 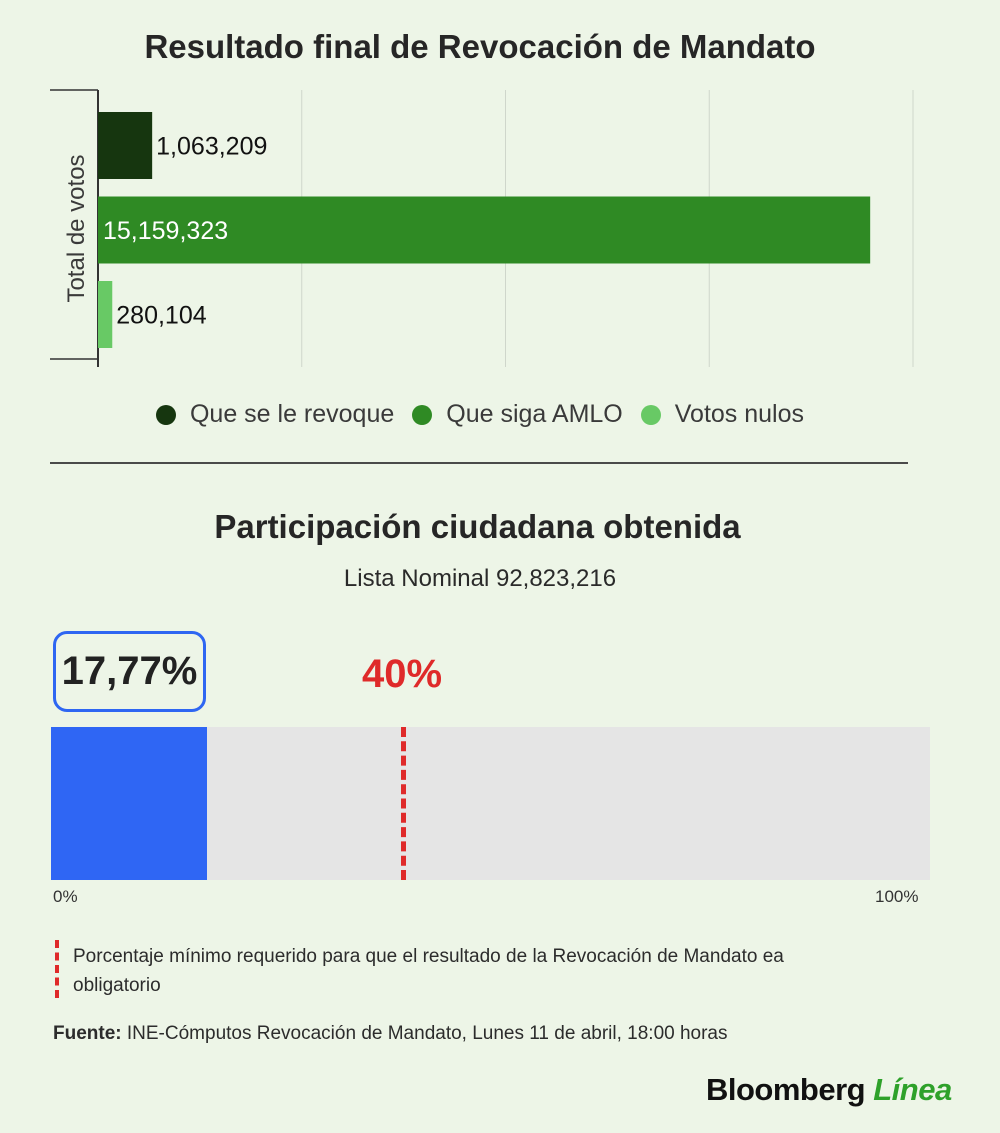 I want to click on participation-title: Participación ciudadana obtenida, so click(x=477, y=526).